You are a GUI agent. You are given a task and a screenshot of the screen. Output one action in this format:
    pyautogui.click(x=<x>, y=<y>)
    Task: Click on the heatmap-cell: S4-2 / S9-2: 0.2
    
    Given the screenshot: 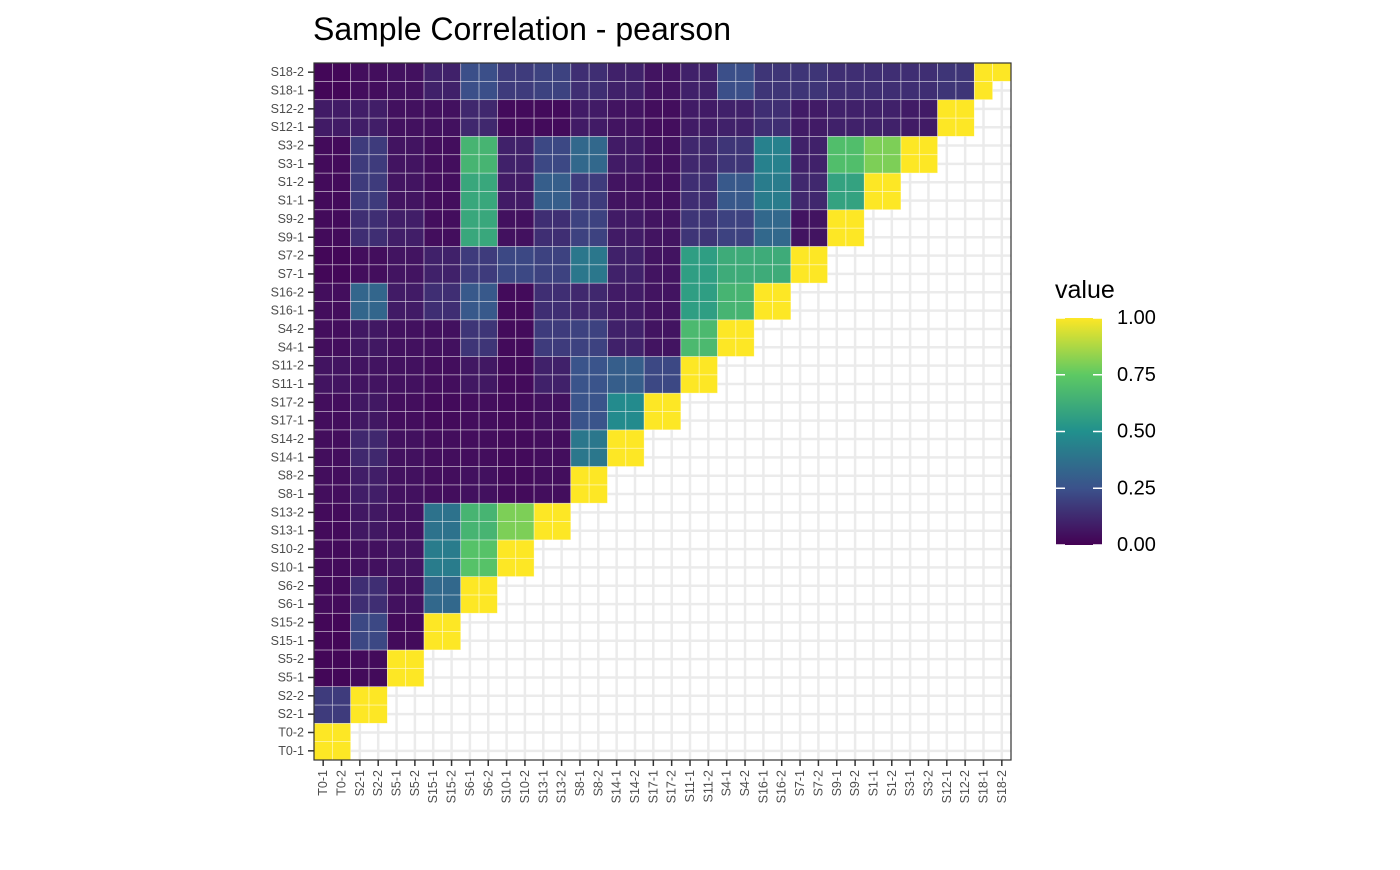 What is the action you would take?
    pyautogui.click(x=745, y=219)
    